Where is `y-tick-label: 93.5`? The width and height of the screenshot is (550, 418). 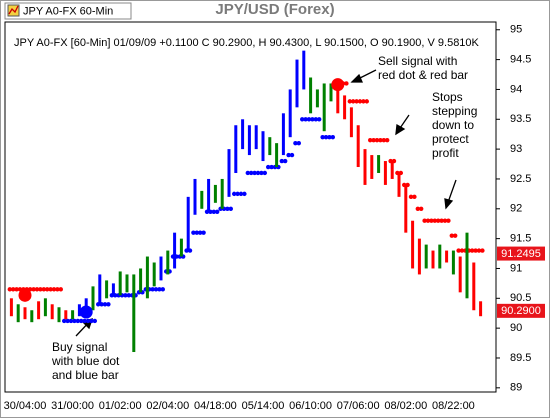 y-tick-label: 93.5 is located at coordinates (520, 119).